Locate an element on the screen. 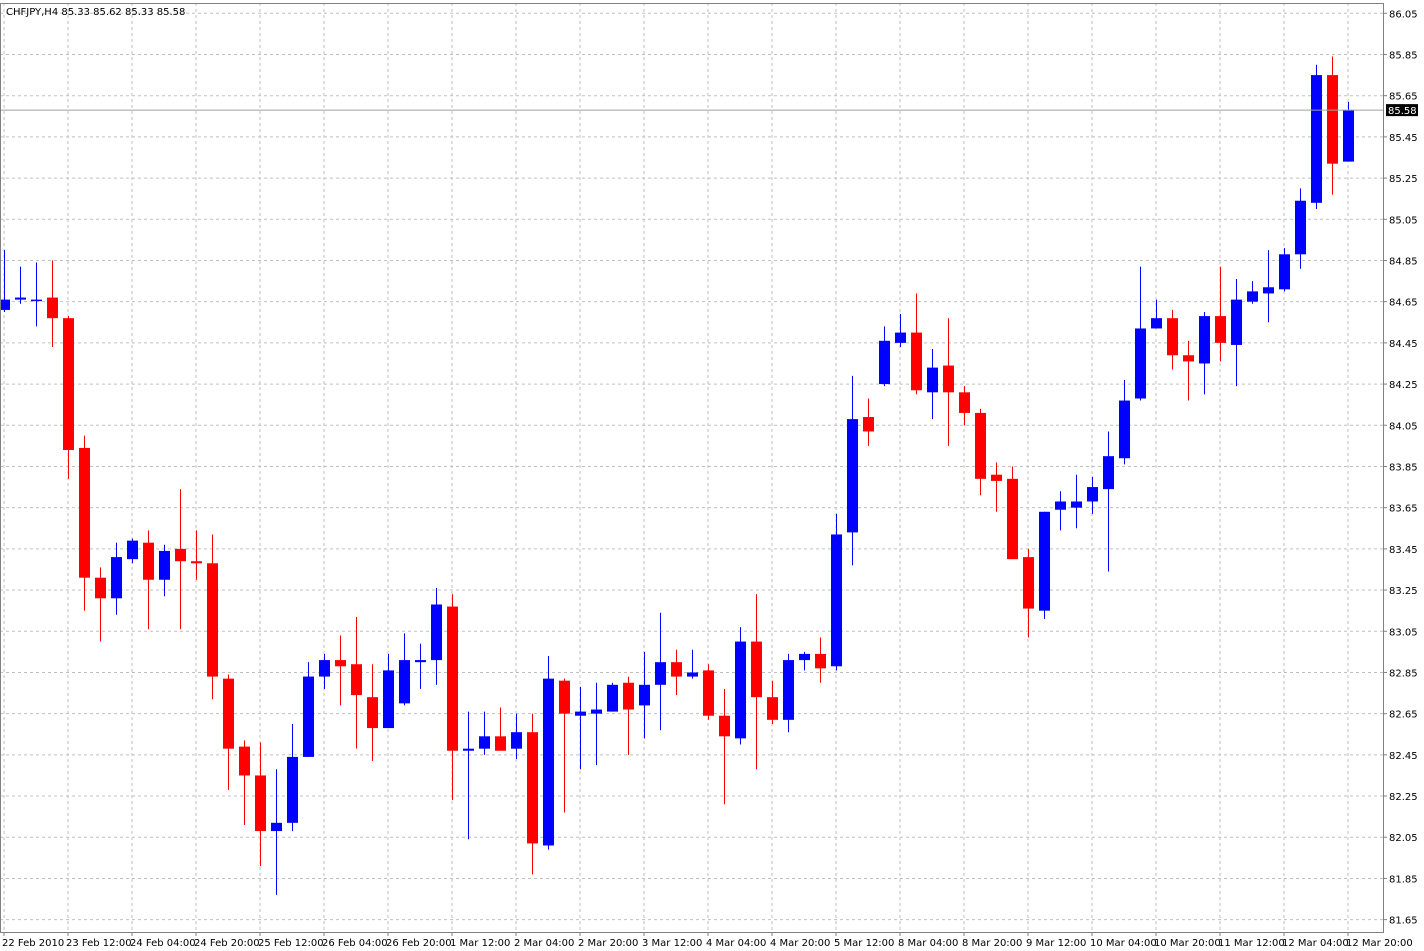  y-tick-label: 84.85 is located at coordinates (1403, 261).